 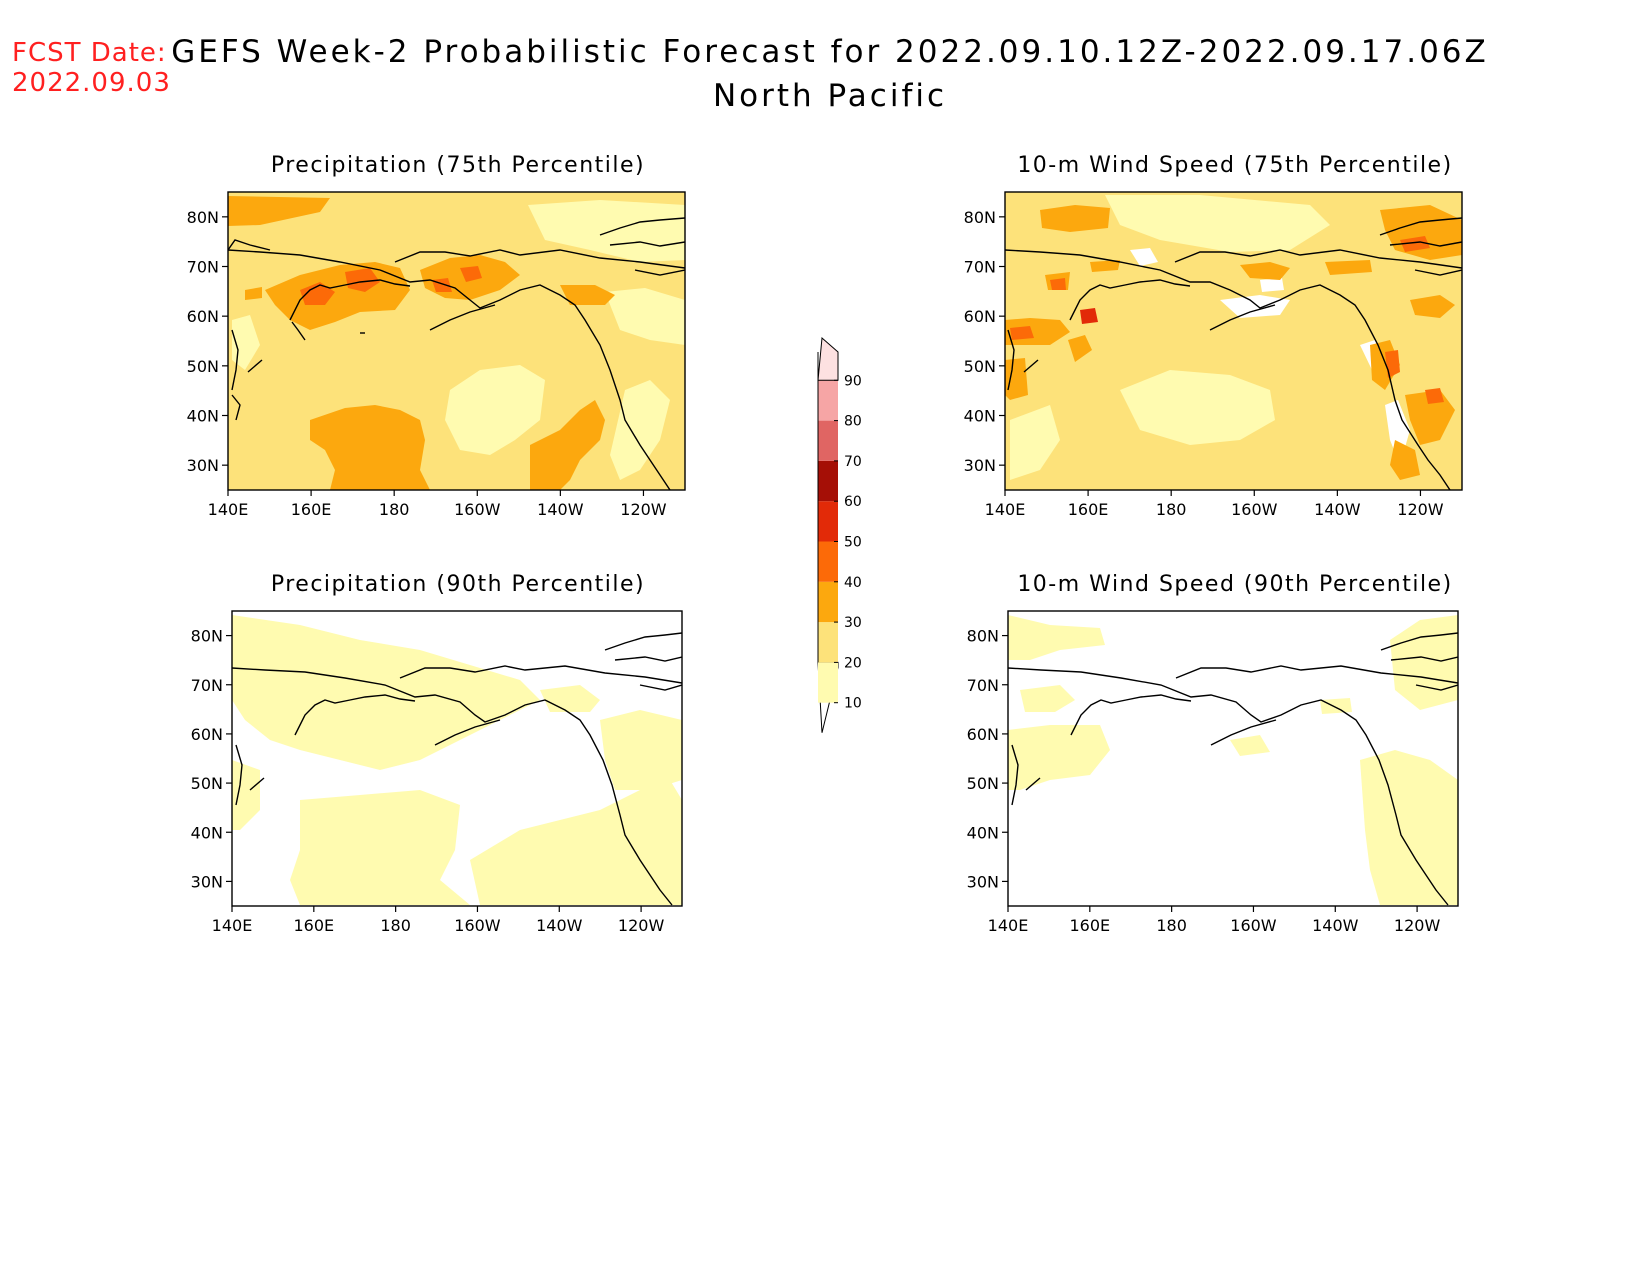 What do you see at coordinates (983, 636) in the screenshot?
I see `lat-label-wind-90: 80N` at bounding box center [983, 636].